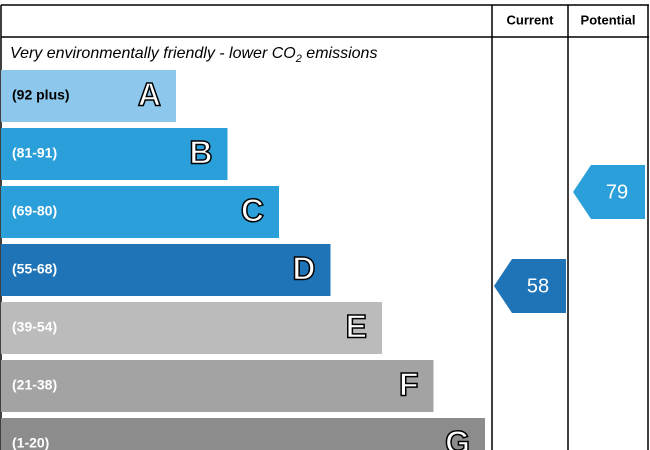 The image size is (650, 450). What do you see at coordinates (34, 211) in the screenshot?
I see `band-range: (69-80)` at bounding box center [34, 211].